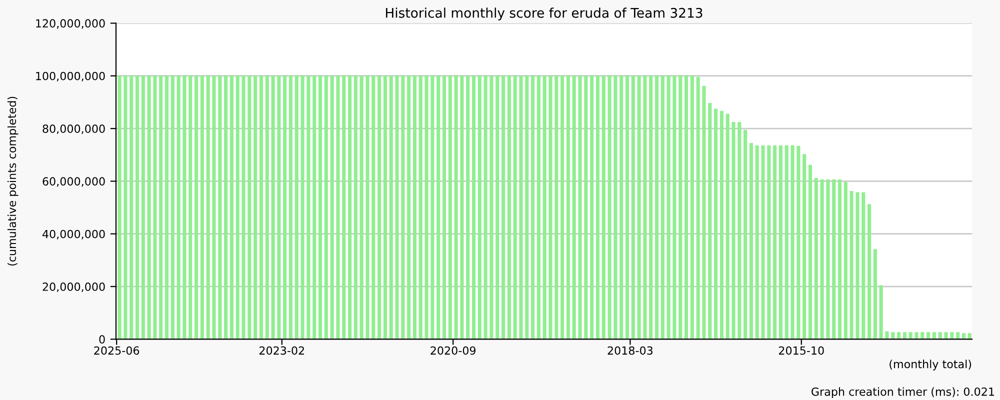  I want to click on y-tick-label: 60,000,000, so click(73, 182).